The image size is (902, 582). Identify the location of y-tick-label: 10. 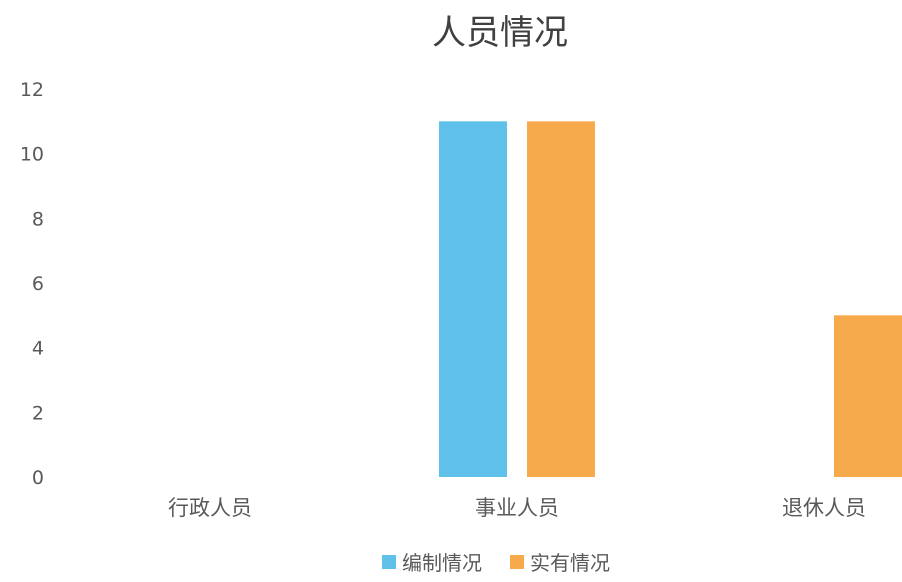
(32, 155).